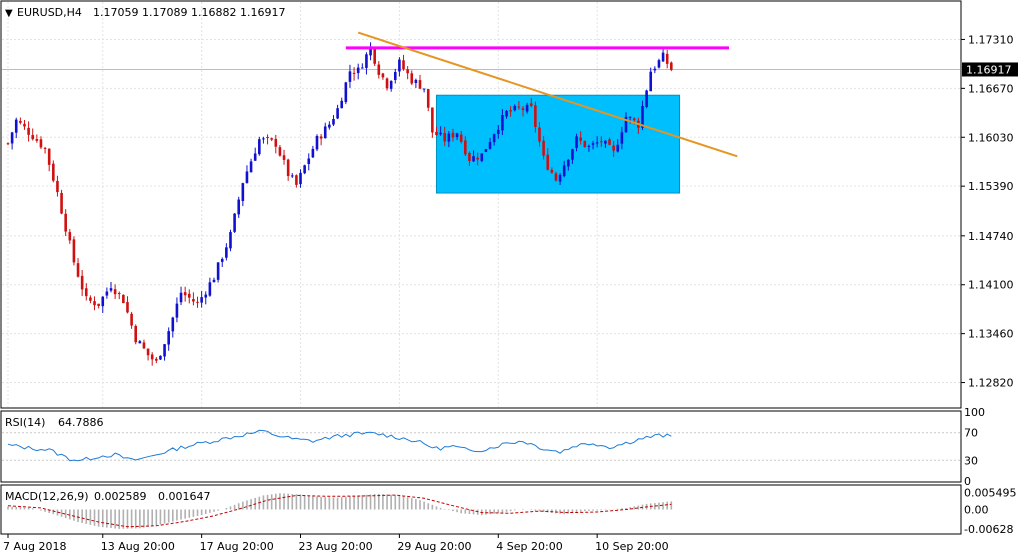  What do you see at coordinates (138, 546) in the screenshot?
I see `time-tick-label: 13 Aug 20:00` at bounding box center [138, 546].